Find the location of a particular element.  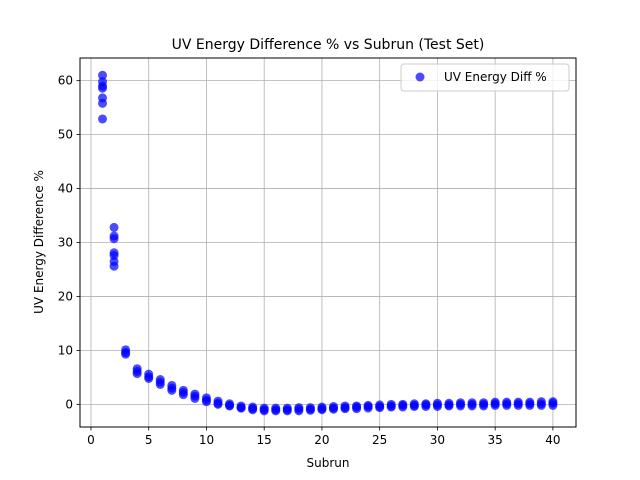

x-tick-label: 0 is located at coordinates (91, 440).